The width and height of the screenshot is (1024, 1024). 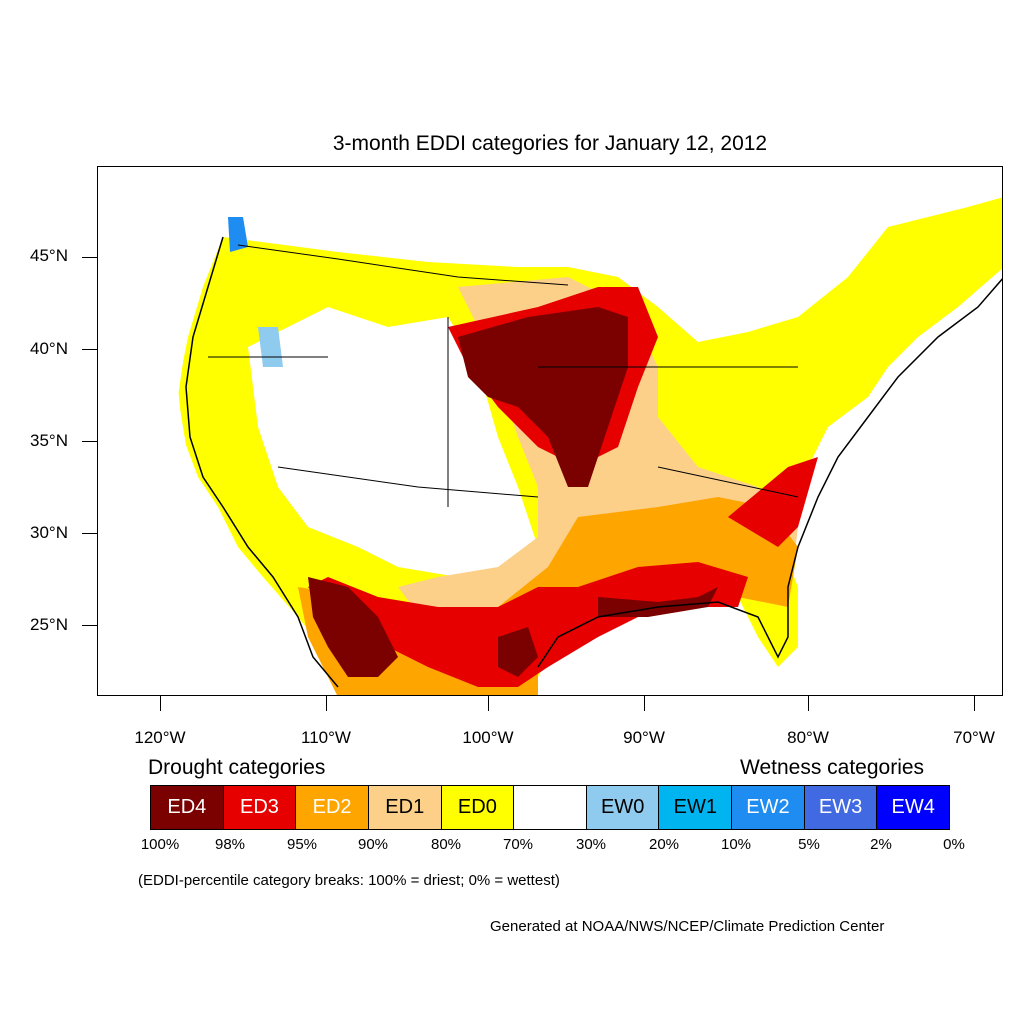 What do you see at coordinates (809, 844) in the screenshot?
I see `break-label: 5%` at bounding box center [809, 844].